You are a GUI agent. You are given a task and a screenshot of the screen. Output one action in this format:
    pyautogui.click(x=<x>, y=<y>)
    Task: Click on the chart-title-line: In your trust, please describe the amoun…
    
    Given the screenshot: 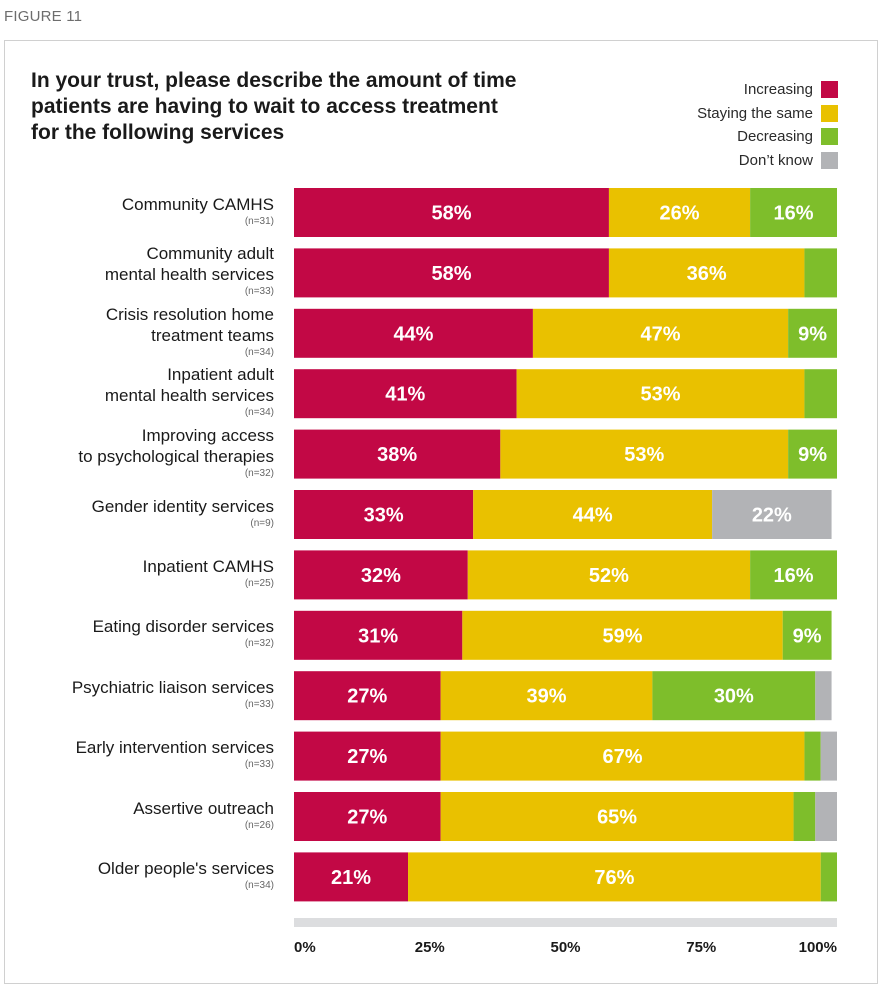 What is the action you would take?
    pyautogui.click(x=274, y=80)
    